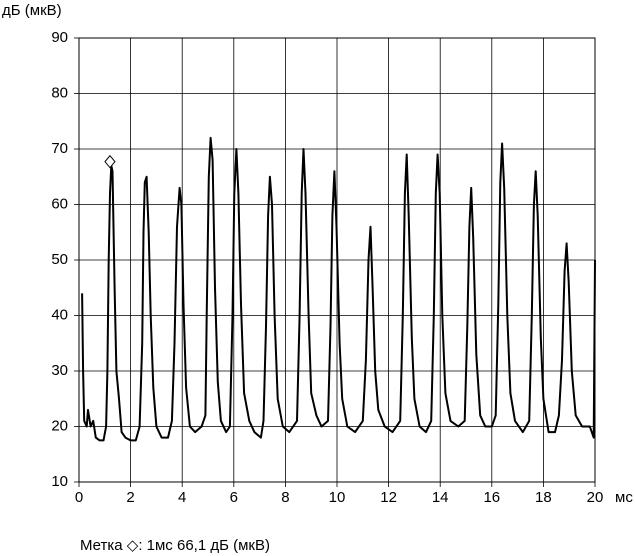  I want to click on marker-diamond, so click(110, 161).